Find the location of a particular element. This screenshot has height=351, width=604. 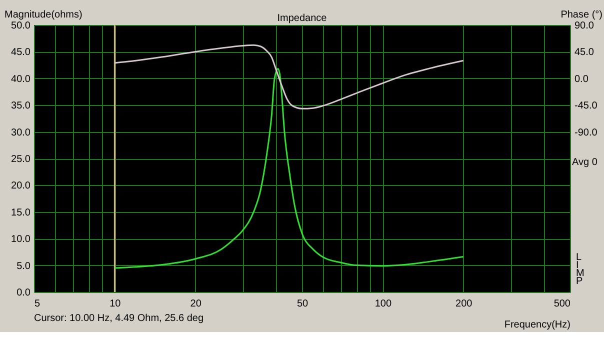

y2-tick-label: 0.0 is located at coordinates (581, 79).